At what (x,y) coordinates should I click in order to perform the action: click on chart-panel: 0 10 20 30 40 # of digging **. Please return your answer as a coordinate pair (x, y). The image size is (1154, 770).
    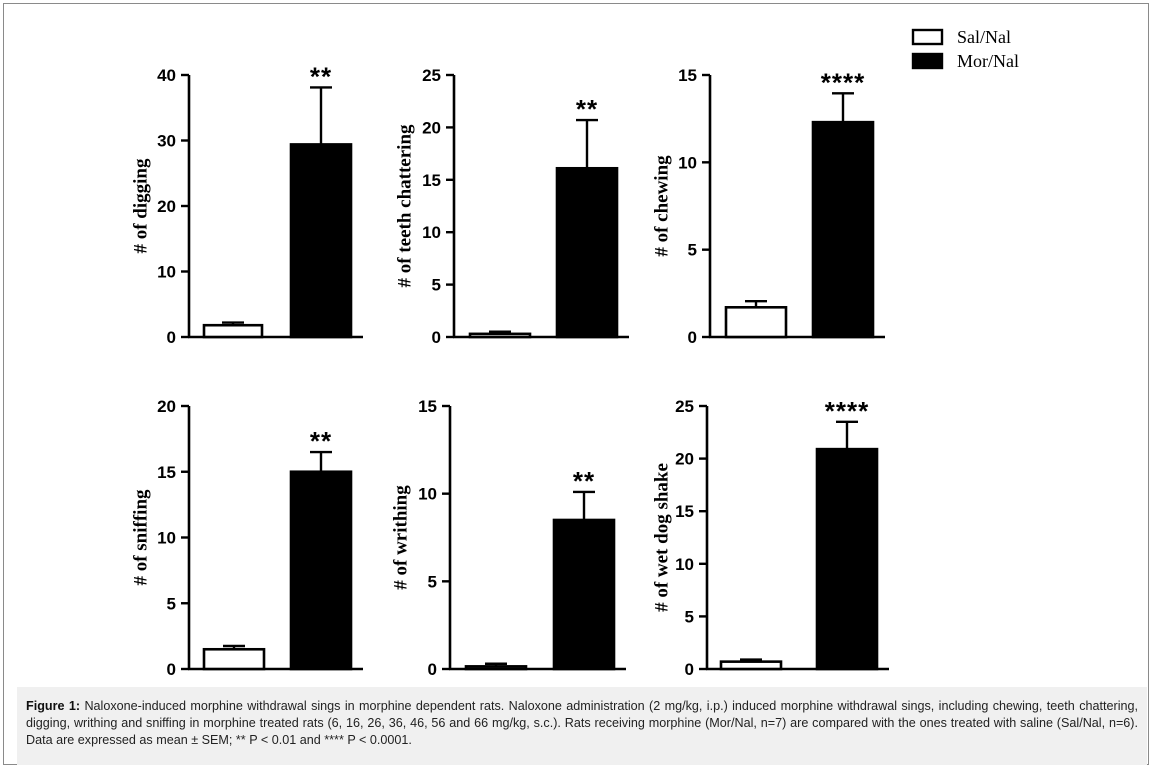
    Looking at the image, I should click on (246, 204).